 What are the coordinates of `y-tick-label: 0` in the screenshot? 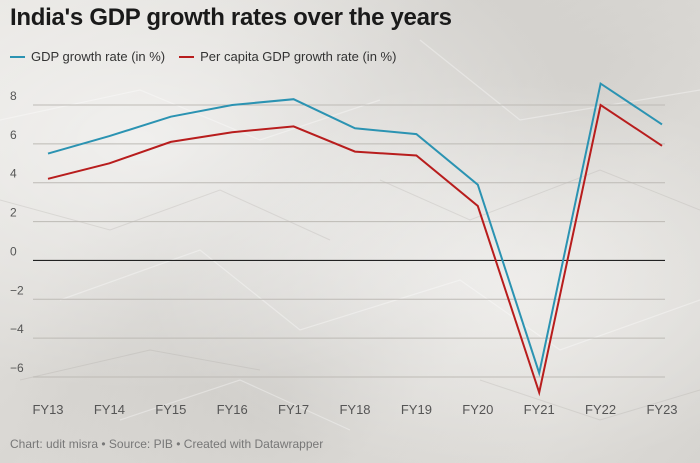 It's located at (13, 251).